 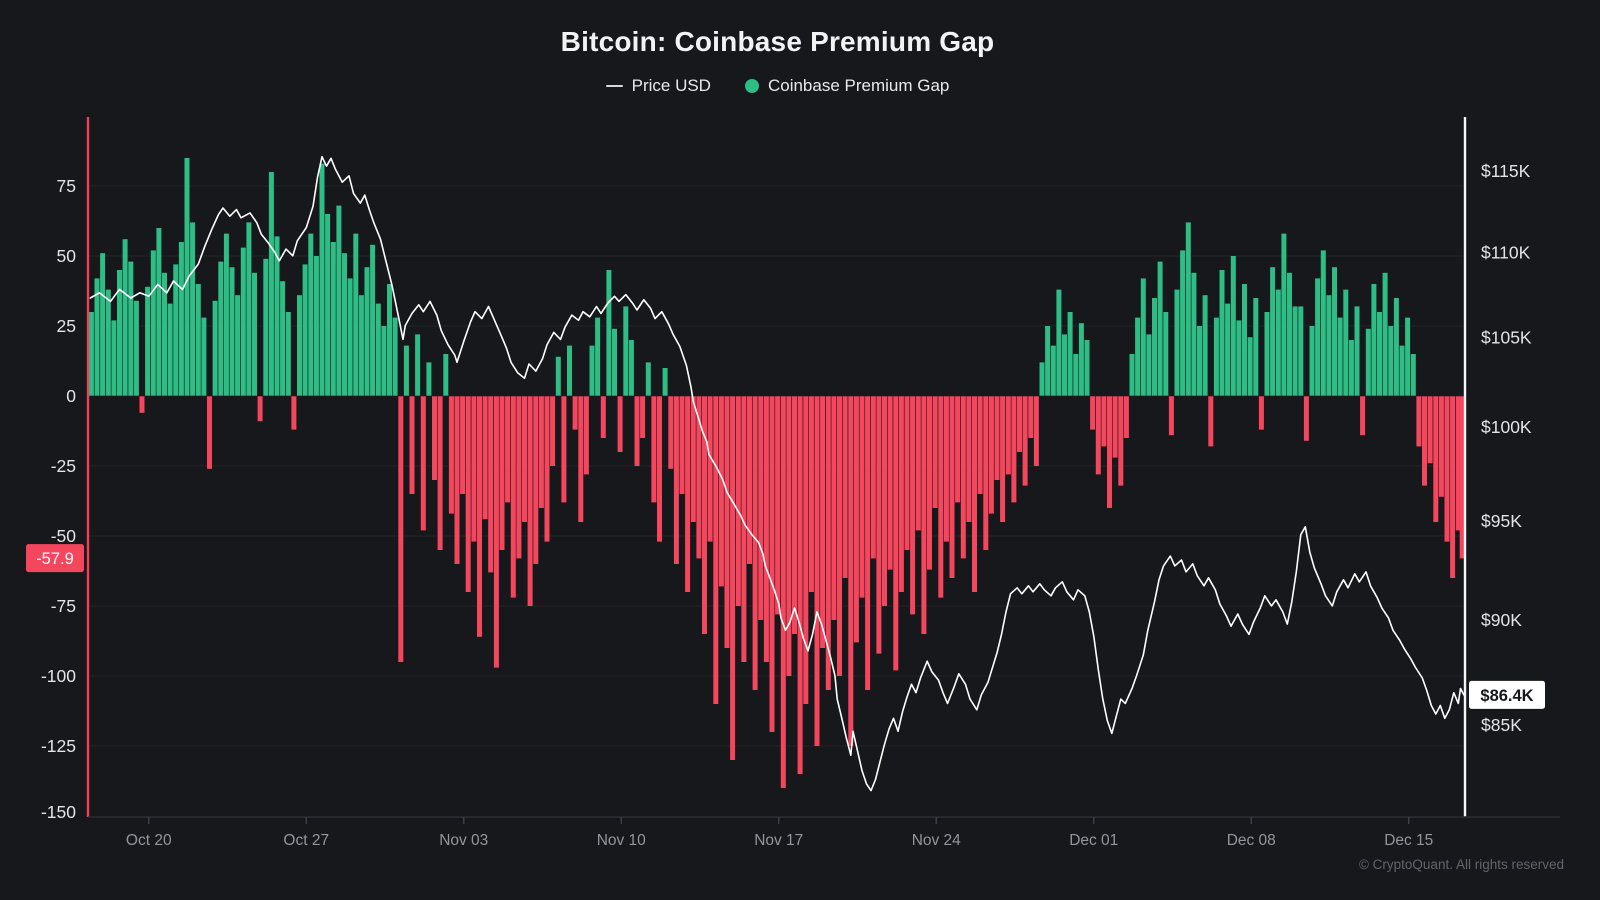 I want to click on svg-text: -150, so click(x=58, y=812).